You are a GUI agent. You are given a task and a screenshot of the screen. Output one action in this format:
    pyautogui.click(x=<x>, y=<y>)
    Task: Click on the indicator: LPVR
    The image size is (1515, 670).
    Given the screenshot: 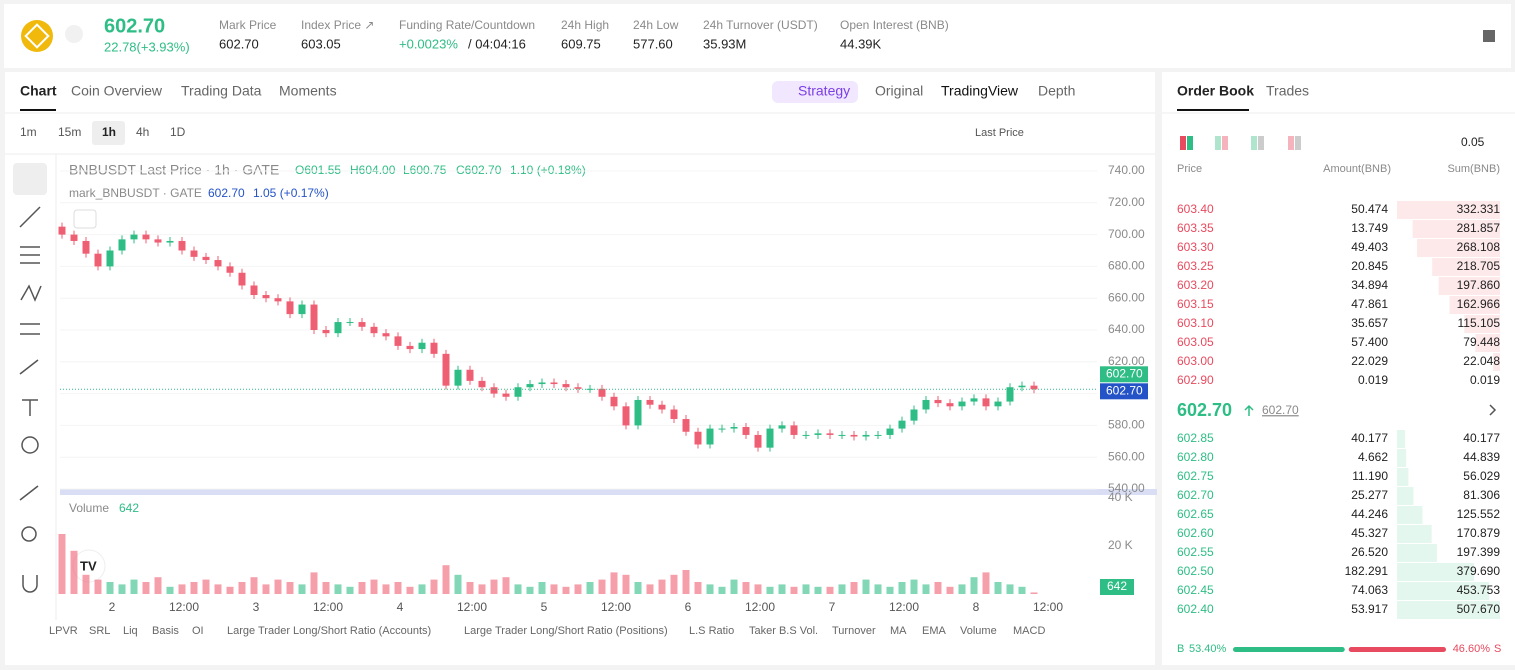 What is the action you would take?
    pyautogui.click(x=63, y=631)
    